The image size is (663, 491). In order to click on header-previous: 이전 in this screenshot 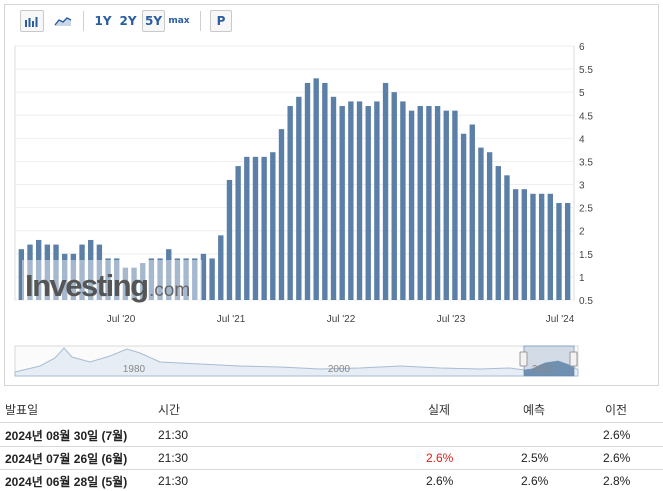, I will do `click(616, 409)`.